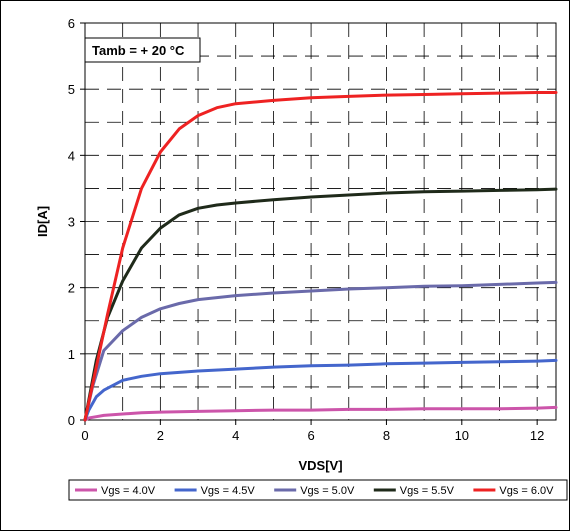 Image resolution: width=570 pixels, height=531 pixels. What do you see at coordinates (327, 491) in the screenshot?
I see `legend-label: Vgs = 5.0V` at bounding box center [327, 491].